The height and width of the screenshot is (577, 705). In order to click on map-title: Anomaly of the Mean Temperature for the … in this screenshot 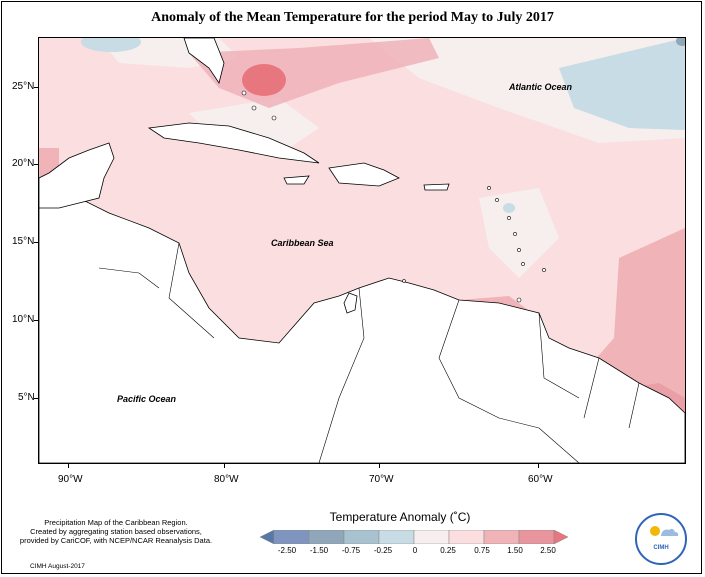, I will do `click(352, 17)`.